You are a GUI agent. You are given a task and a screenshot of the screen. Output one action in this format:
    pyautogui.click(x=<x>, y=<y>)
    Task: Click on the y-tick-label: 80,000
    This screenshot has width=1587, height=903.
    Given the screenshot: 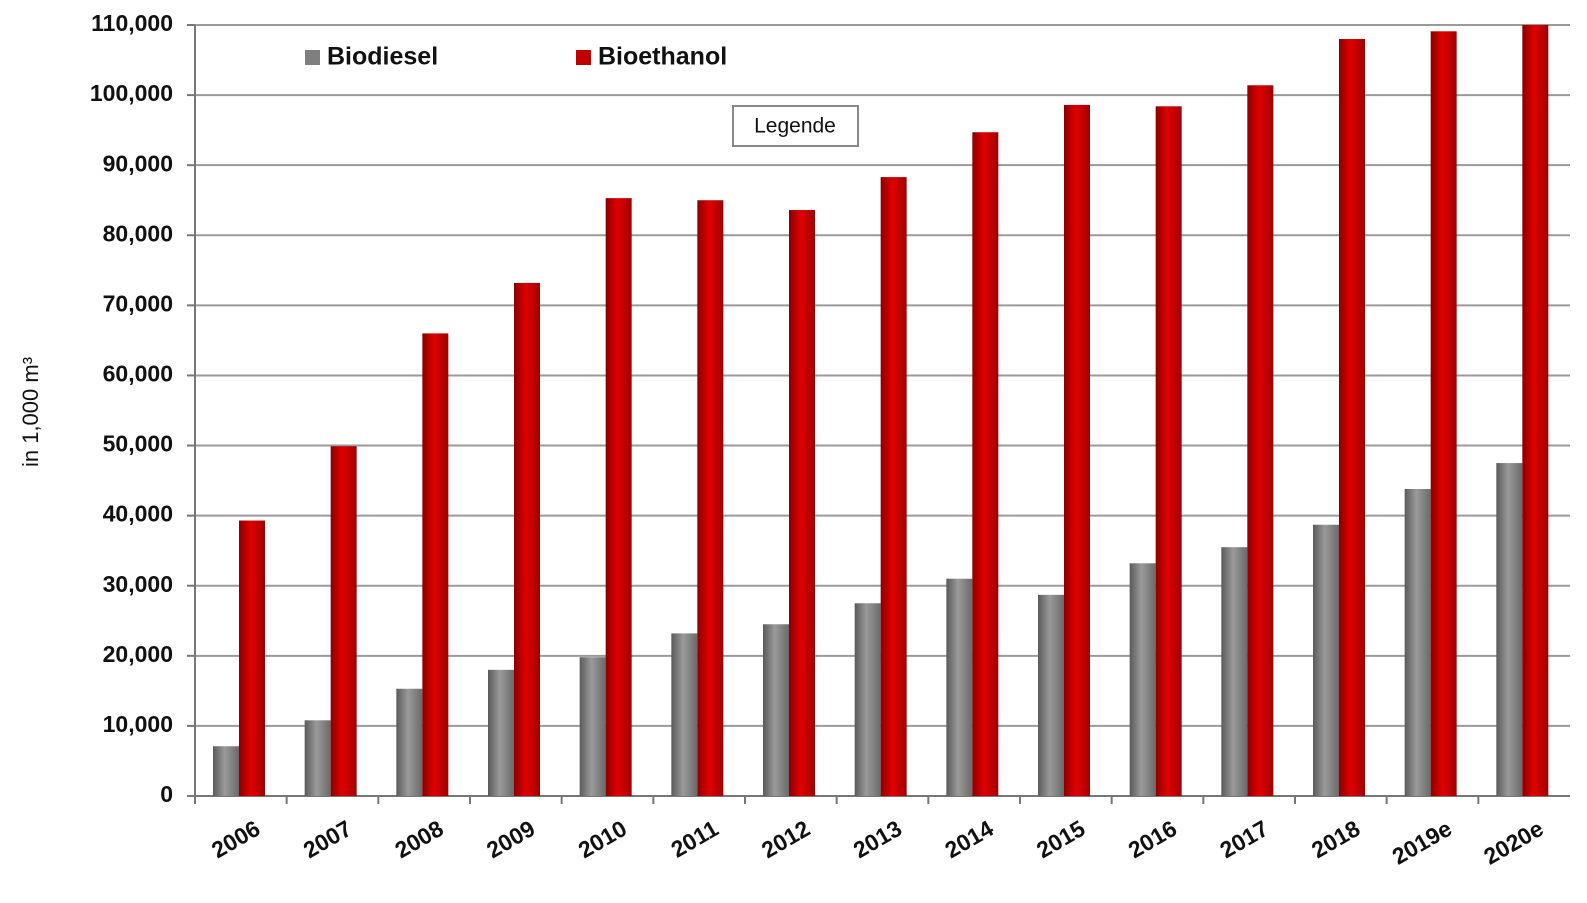 What is the action you would take?
    pyautogui.click(x=138, y=233)
    